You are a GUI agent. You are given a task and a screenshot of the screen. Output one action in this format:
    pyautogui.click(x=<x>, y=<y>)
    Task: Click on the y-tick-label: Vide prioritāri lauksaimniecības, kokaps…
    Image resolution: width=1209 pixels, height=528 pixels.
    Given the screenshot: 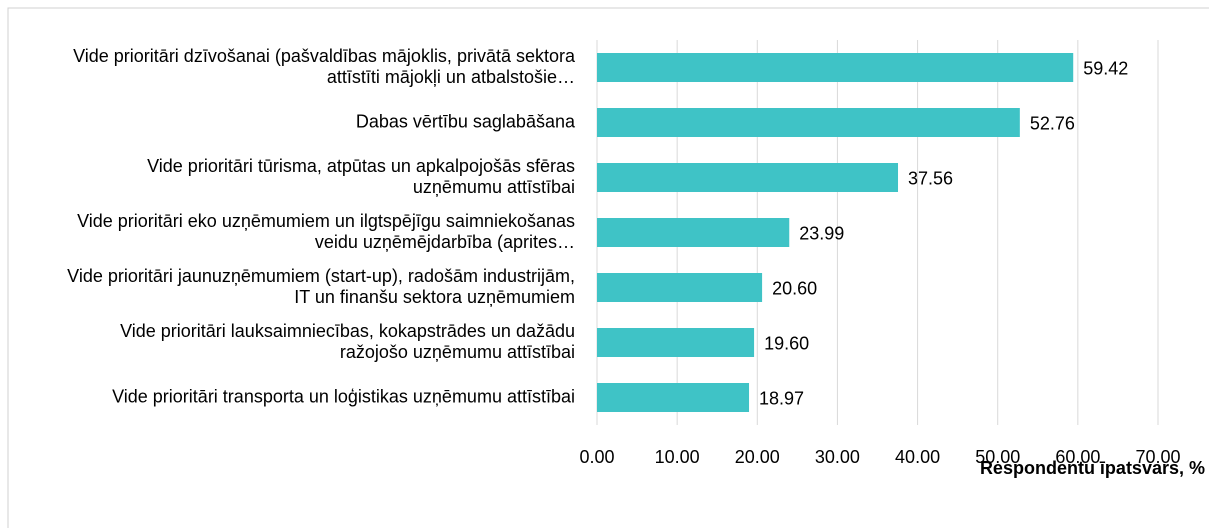 What is the action you would take?
    pyautogui.click(x=347, y=341)
    